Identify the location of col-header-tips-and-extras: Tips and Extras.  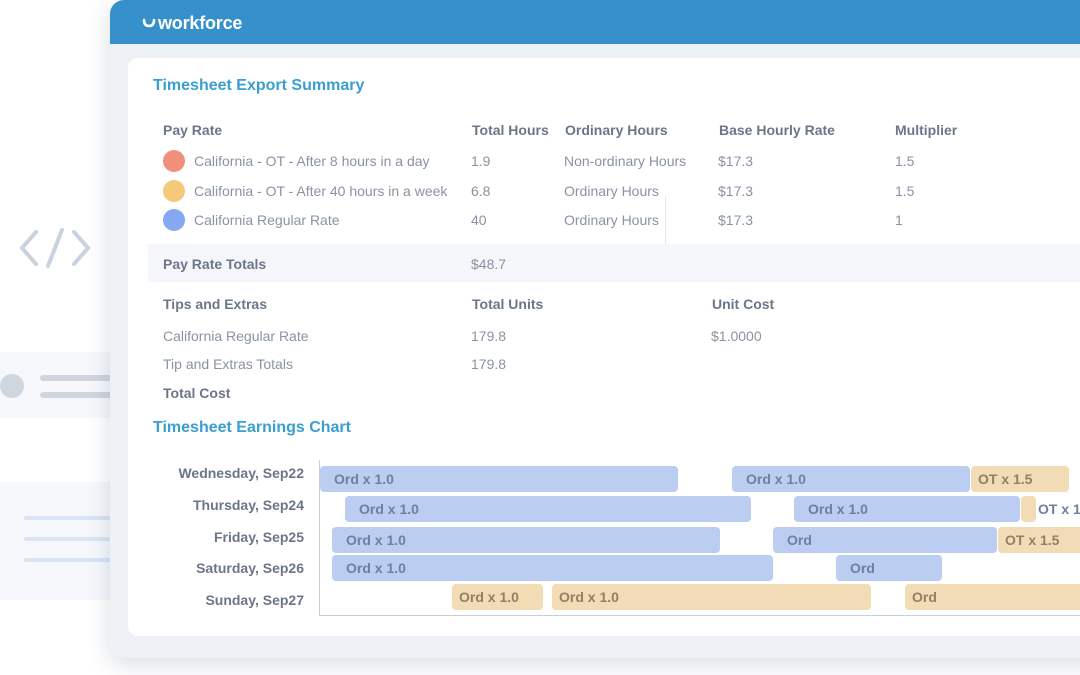
(215, 304).